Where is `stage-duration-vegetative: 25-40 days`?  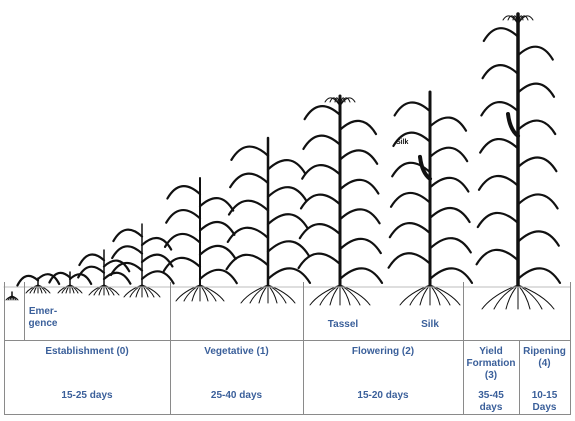 stage-duration-vegetative: 25-40 days is located at coordinates (236, 395).